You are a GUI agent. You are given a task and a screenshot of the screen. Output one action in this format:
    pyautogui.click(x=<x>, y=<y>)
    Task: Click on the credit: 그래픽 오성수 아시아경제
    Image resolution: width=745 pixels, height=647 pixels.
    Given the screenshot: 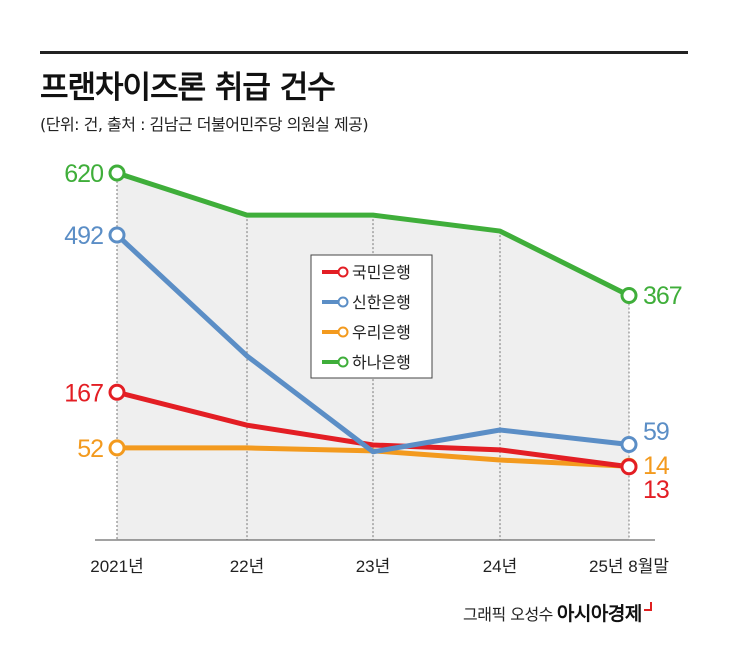 What is the action you would take?
    pyautogui.click(x=557, y=612)
    